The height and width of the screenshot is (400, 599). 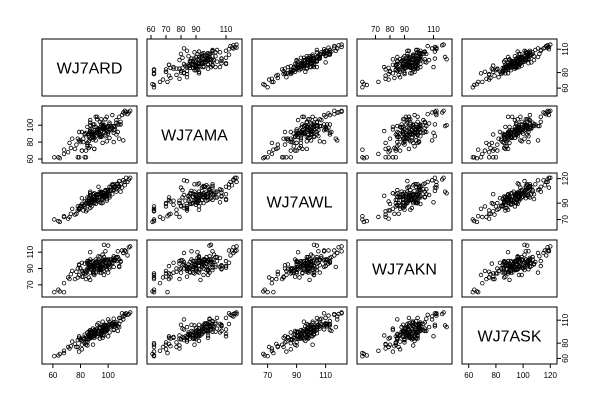 What do you see at coordinates (30, 125) in the screenshot?
I see `tick-label: 100` at bounding box center [30, 125].